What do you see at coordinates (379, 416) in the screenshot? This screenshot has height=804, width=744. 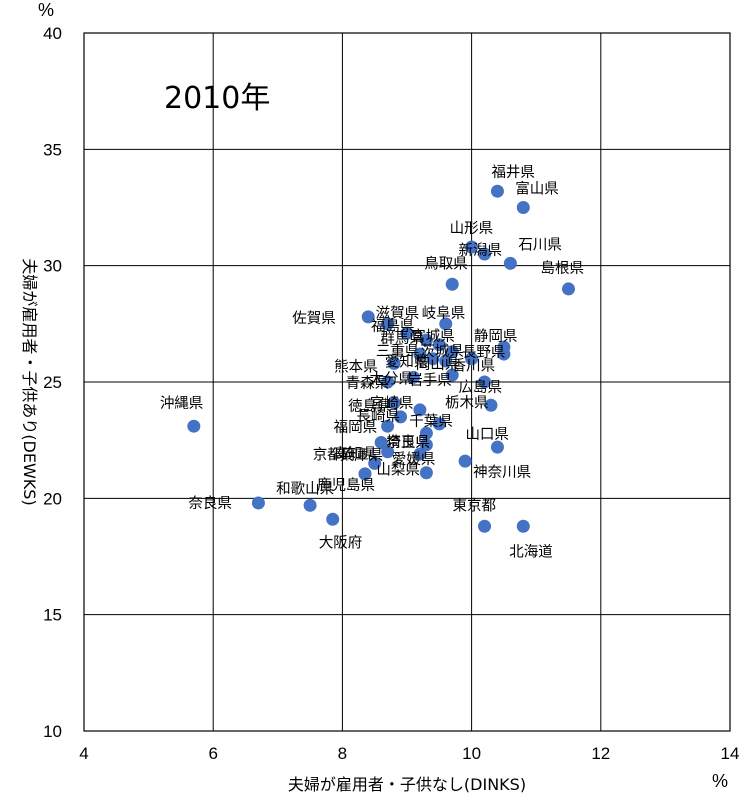 I see `point-label: 長崎県` at bounding box center [379, 416].